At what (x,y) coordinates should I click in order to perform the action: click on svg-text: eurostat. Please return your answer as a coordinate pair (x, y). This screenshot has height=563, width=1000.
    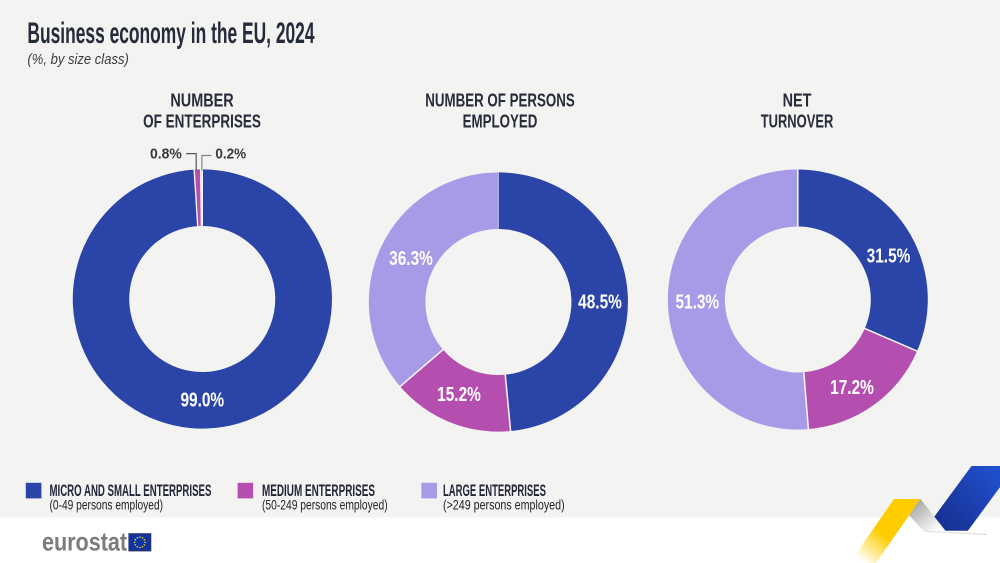
    Looking at the image, I should click on (84, 542).